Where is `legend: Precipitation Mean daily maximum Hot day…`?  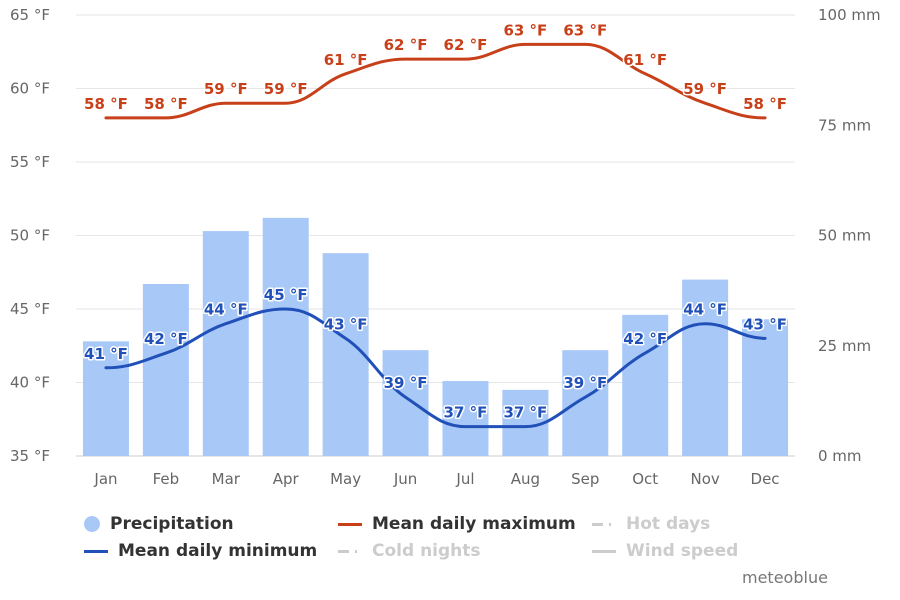
legend: Precipitation Mean daily maximum Hot day… is located at coordinates (440, 542).